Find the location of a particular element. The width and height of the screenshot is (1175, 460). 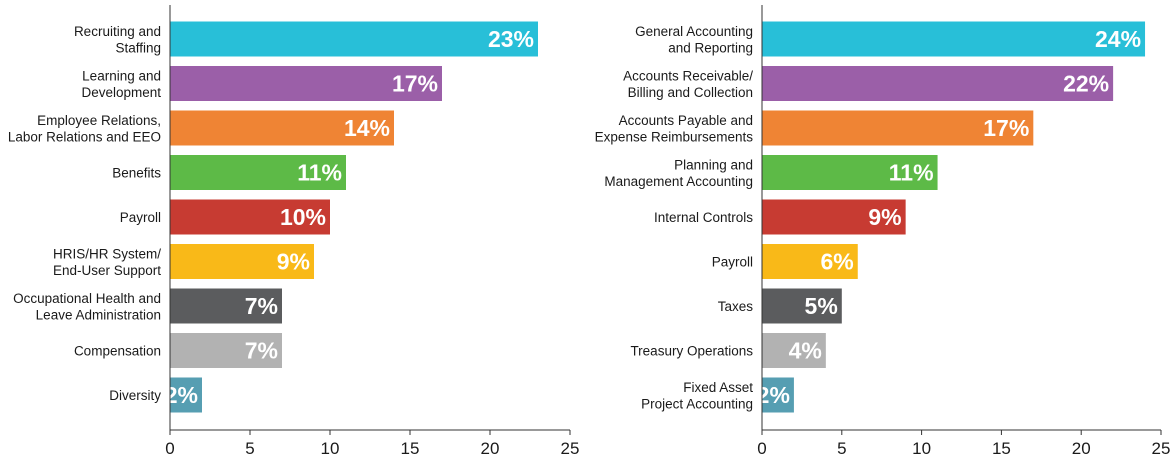

data-label-7: 7% is located at coordinates (261, 306).